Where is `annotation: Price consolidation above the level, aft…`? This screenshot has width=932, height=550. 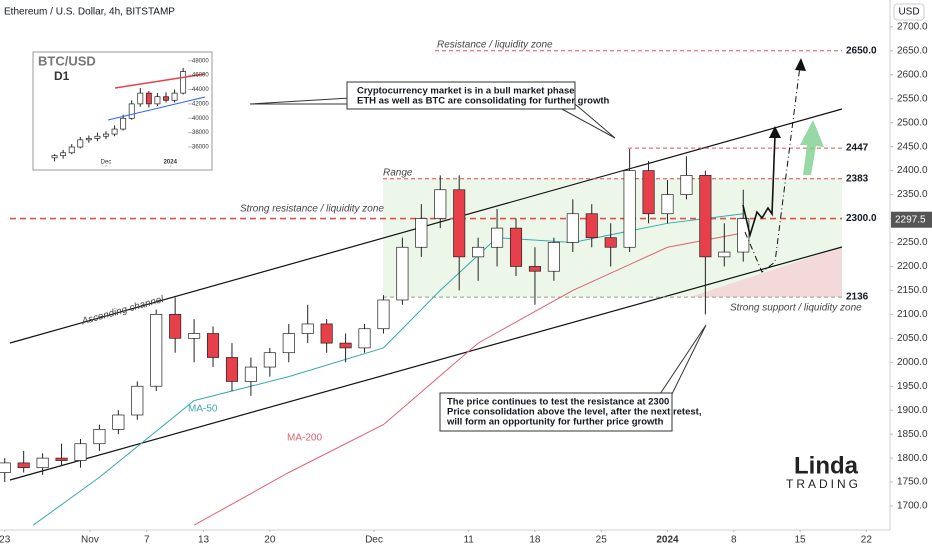
annotation: Price consolidation above the level, aft… is located at coordinates (574, 412).